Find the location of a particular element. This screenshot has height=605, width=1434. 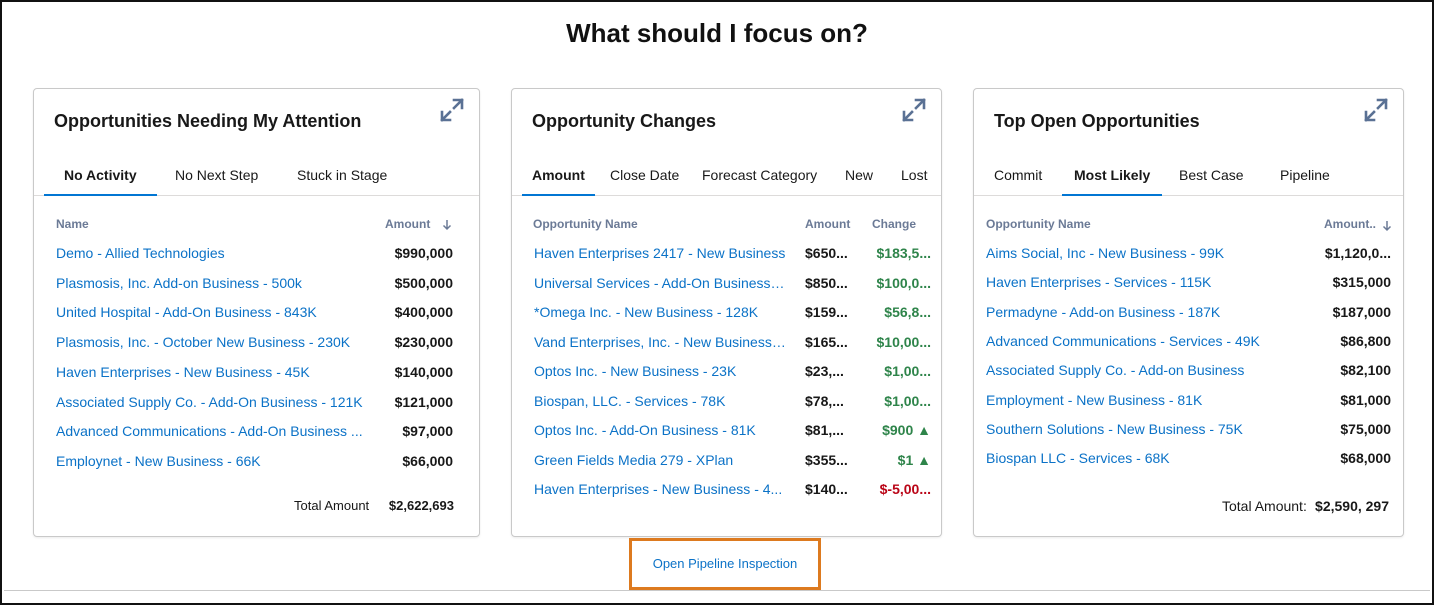

total-amount-value: $2,590, 297 is located at coordinates (1352, 506).